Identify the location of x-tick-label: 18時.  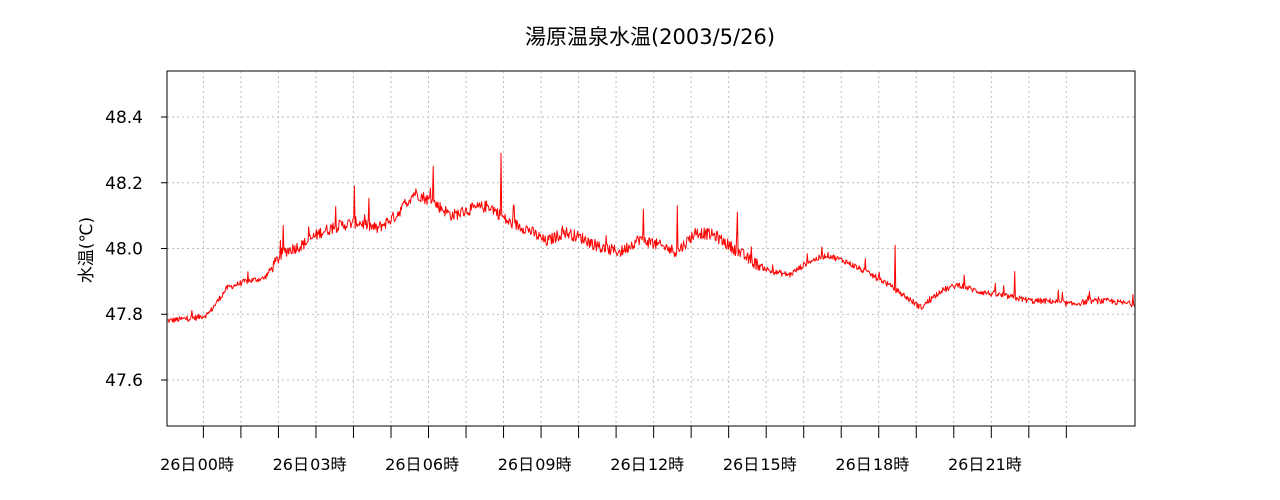
(891, 464).